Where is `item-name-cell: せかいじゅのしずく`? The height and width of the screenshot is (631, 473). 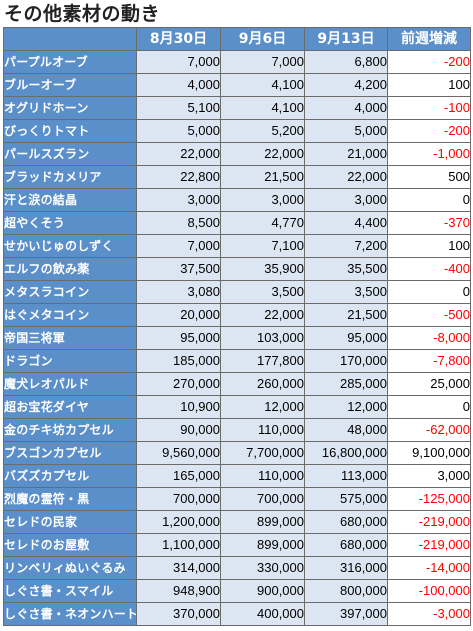
item-name-cell: せかいじゅのしずく is located at coordinates (70, 246).